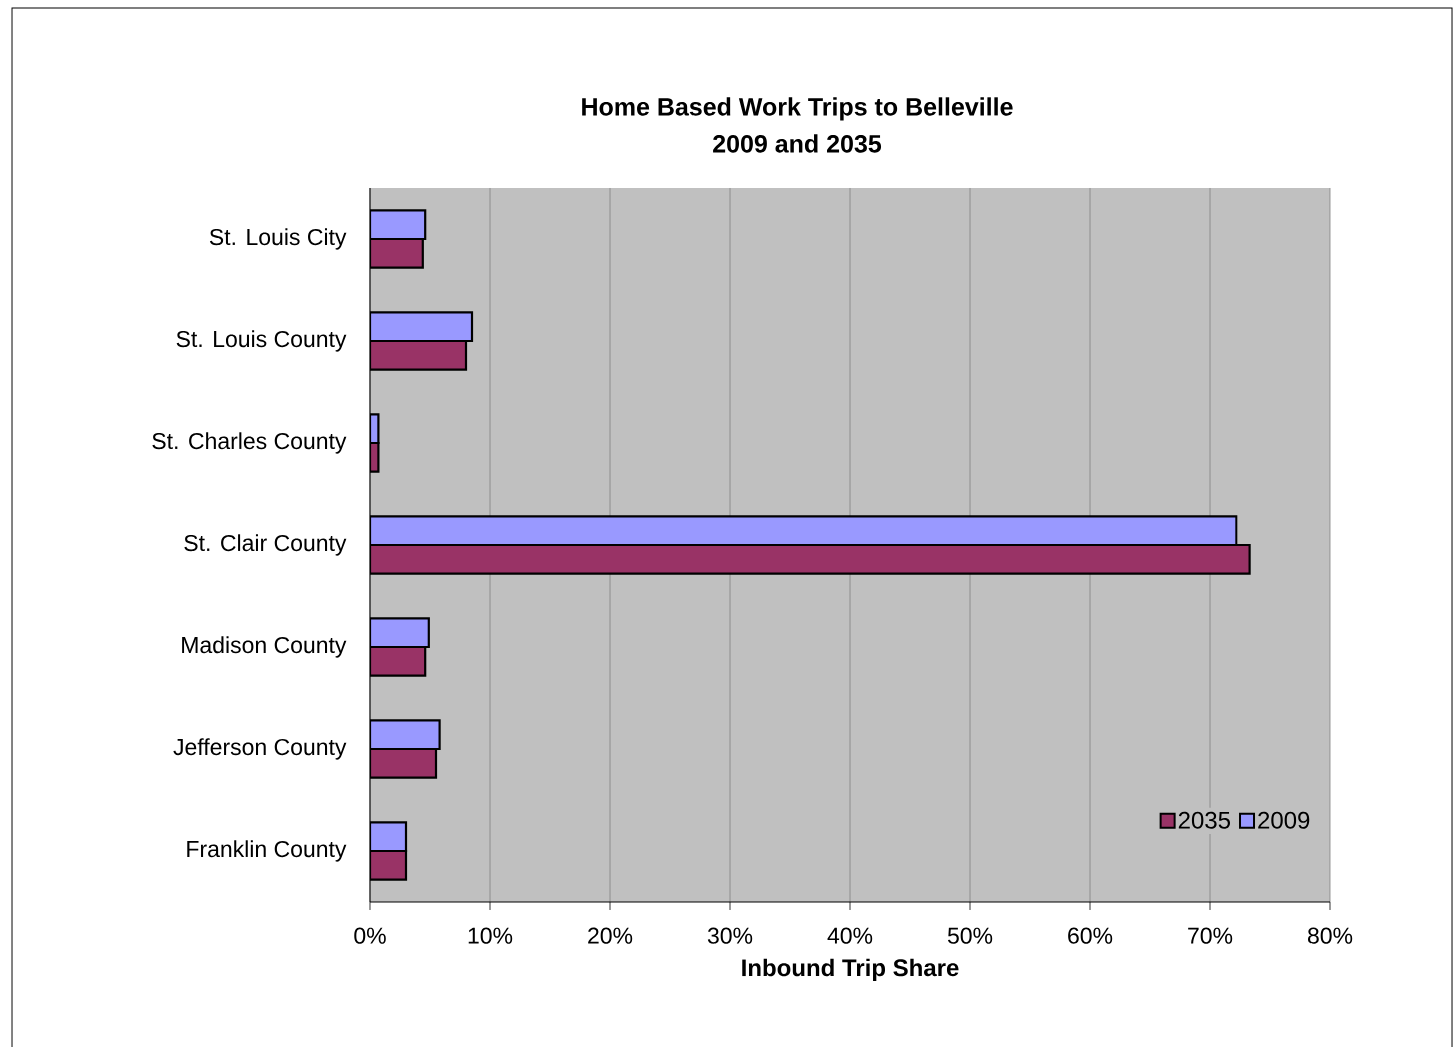 This screenshot has width=1454, height=1047. What do you see at coordinates (261, 341) in the screenshot?
I see `y-tick-label: St. Louis County` at bounding box center [261, 341].